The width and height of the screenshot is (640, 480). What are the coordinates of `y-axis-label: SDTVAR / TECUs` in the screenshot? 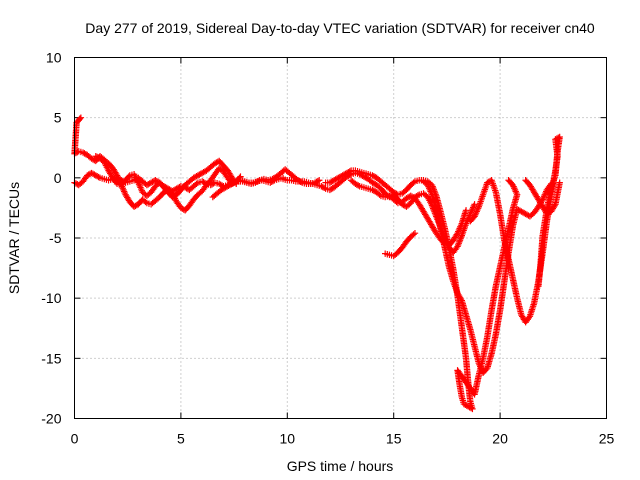 It's located at (14, 238).